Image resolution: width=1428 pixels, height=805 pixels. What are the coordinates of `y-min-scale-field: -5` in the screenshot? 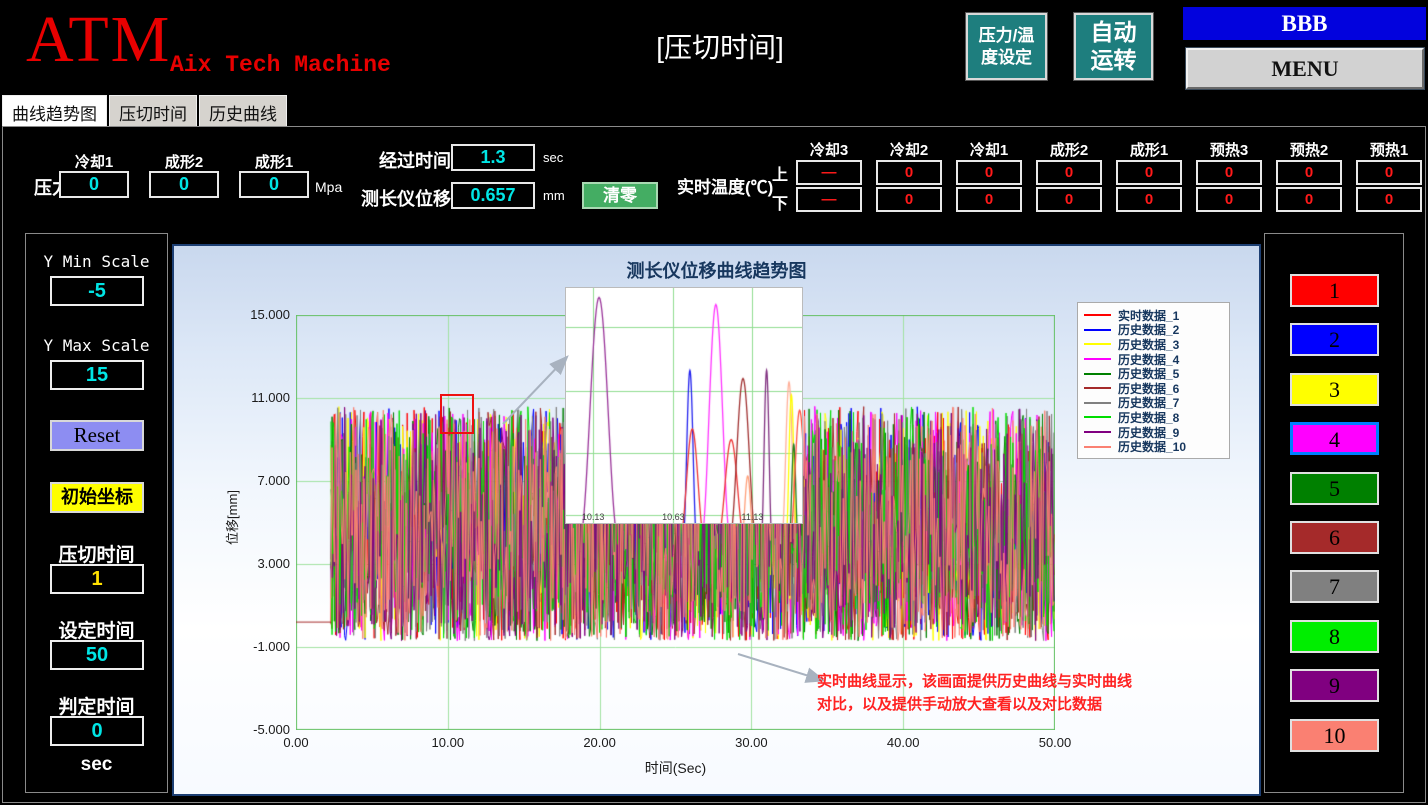 It's located at (97, 291).